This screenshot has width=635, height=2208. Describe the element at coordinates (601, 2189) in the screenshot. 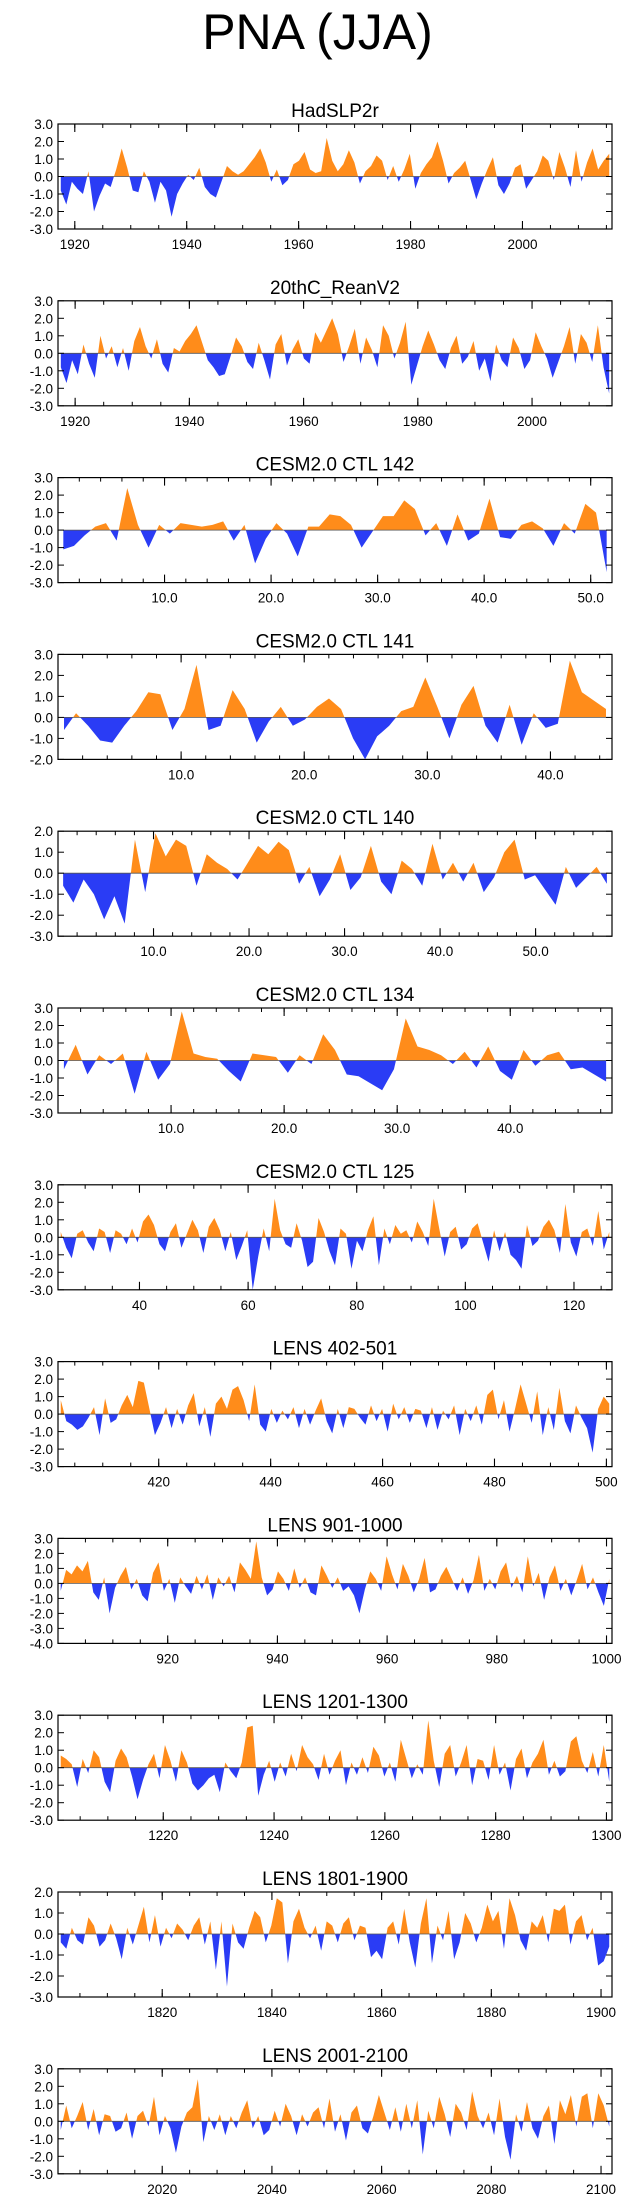

I see `x-tick-label: 2100` at that location.